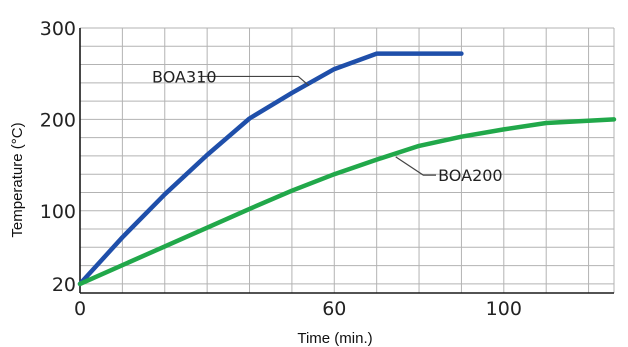  I want to click on series-label-boa310: BOA310, so click(184, 76).